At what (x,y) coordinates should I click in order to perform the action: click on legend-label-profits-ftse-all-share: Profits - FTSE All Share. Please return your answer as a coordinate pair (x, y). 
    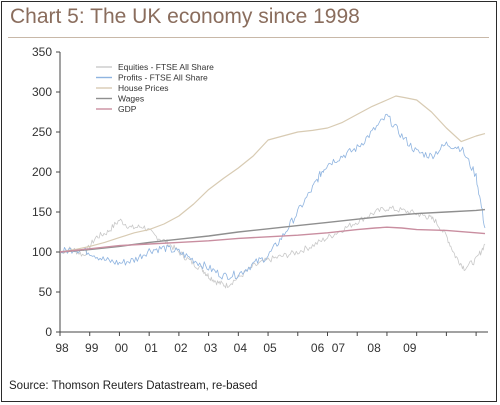
    Looking at the image, I should click on (163, 78).